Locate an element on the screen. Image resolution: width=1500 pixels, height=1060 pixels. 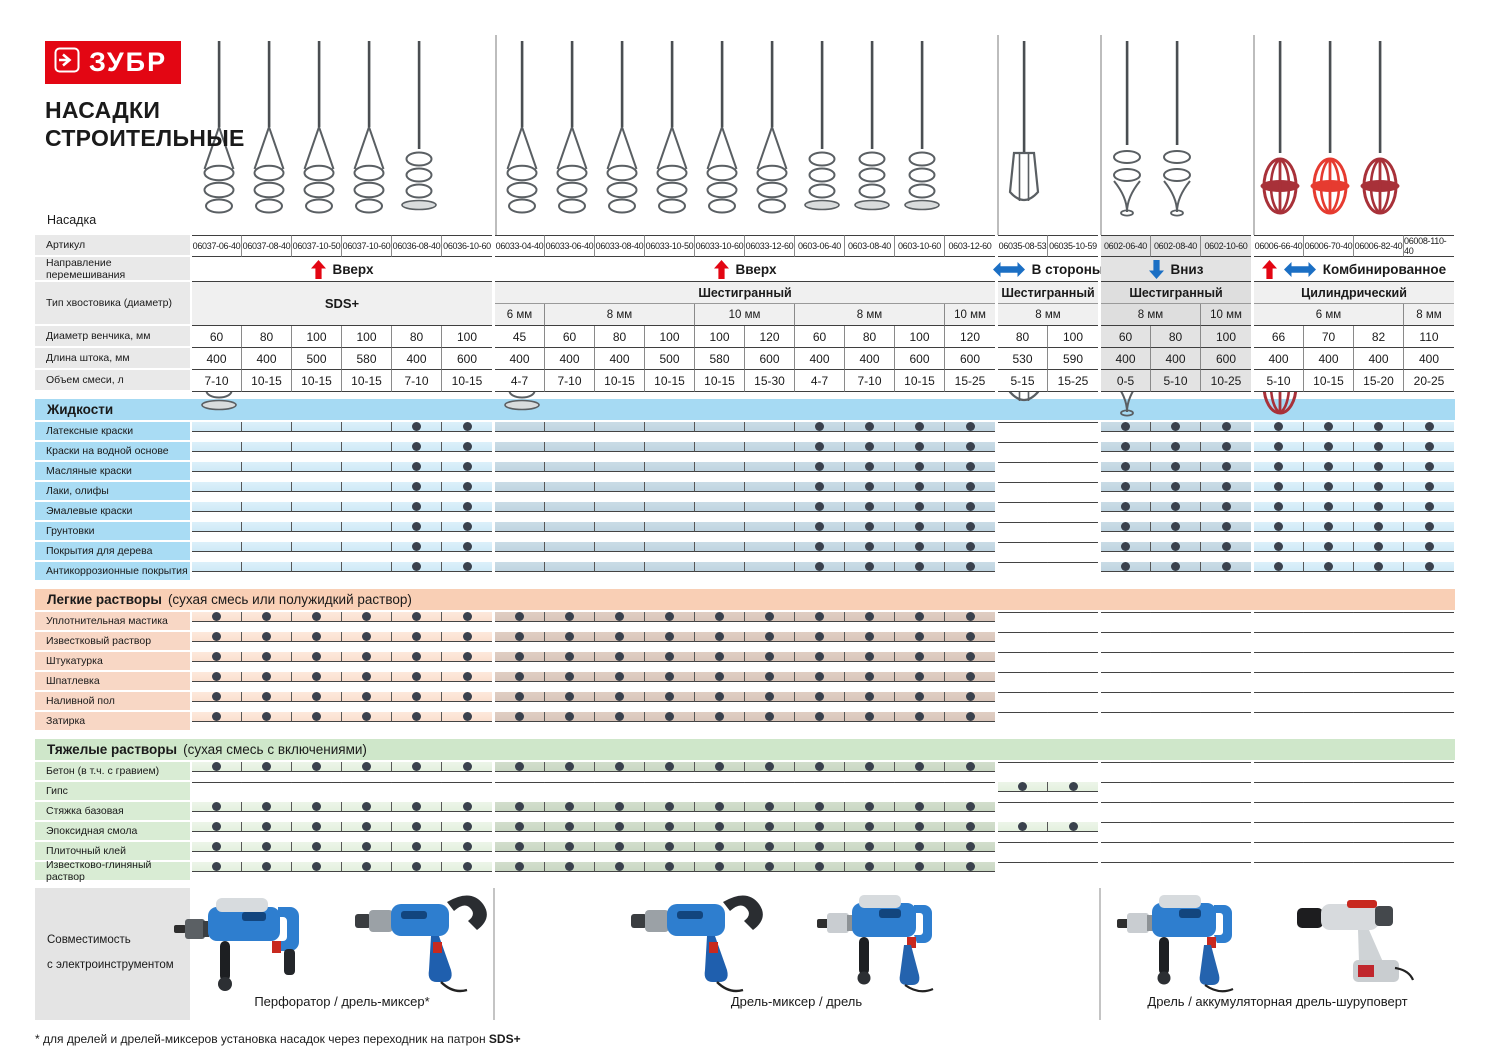
up-red-arrow-icon is located at coordinates (318, 269).